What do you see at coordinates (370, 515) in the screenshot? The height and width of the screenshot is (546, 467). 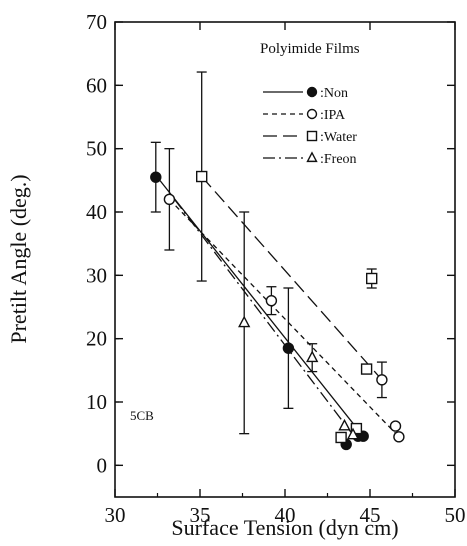 I see `x-tick-label: 45` at bounding box center [370, 515].